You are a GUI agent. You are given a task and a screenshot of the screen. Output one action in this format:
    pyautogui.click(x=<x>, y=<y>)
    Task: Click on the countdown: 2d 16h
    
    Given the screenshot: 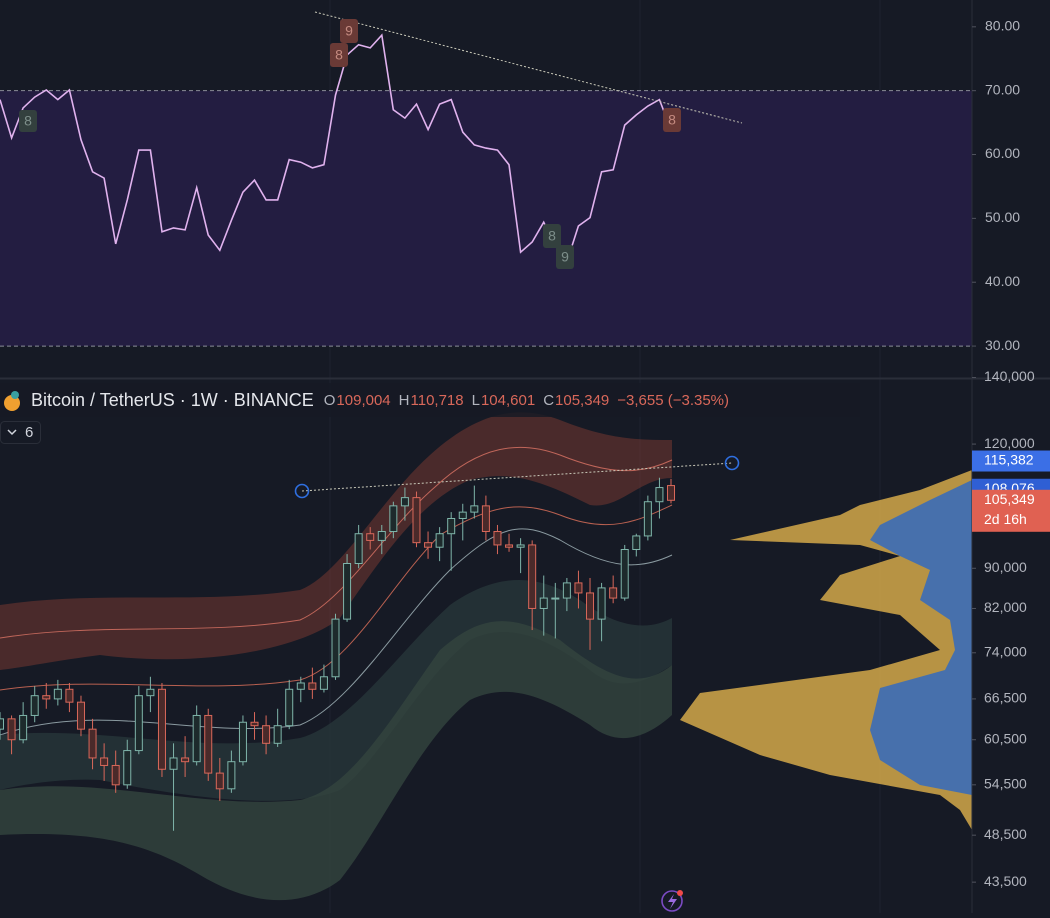 What is the action you would take?
    pyautogui.click(x=1005, y=519)
    